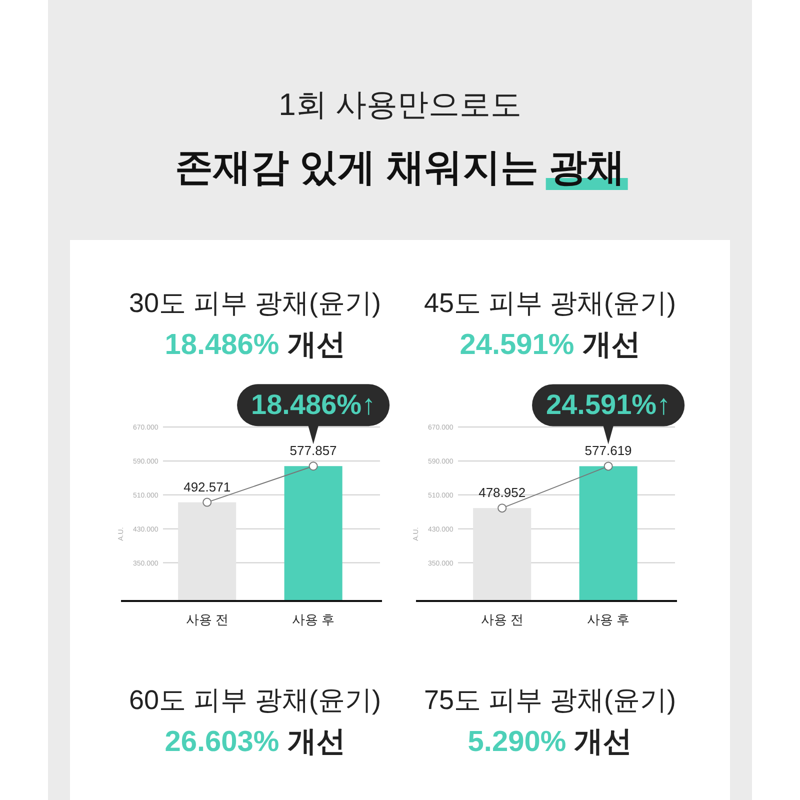 The height and width of the screenshot is (800, 800). What do you see at coordinates (608, 450) in the screenshot?
I see `data-label: 577.619` at bounding box center [608, 450].